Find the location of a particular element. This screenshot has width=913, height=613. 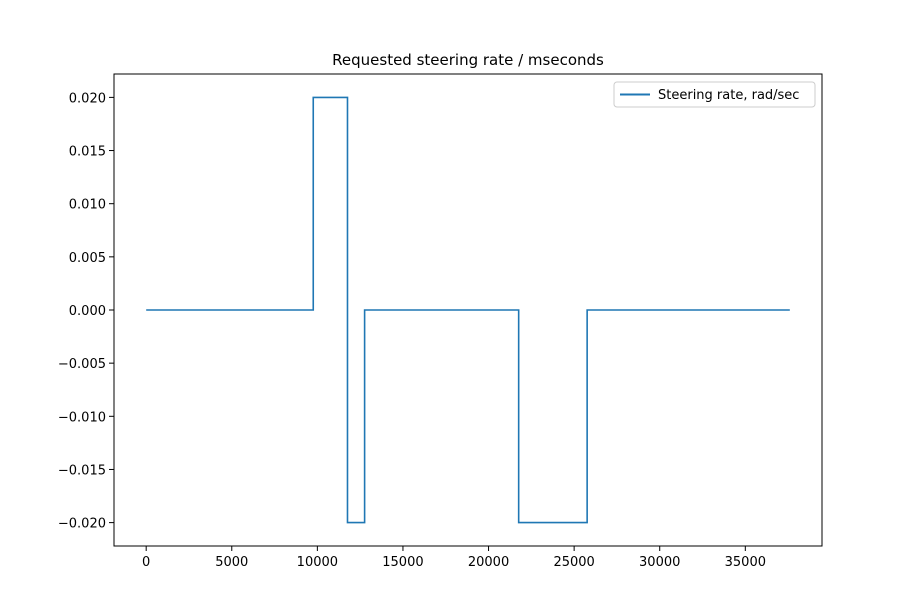

y-tick-label: −0.010 is located at coordinates (82, 417).